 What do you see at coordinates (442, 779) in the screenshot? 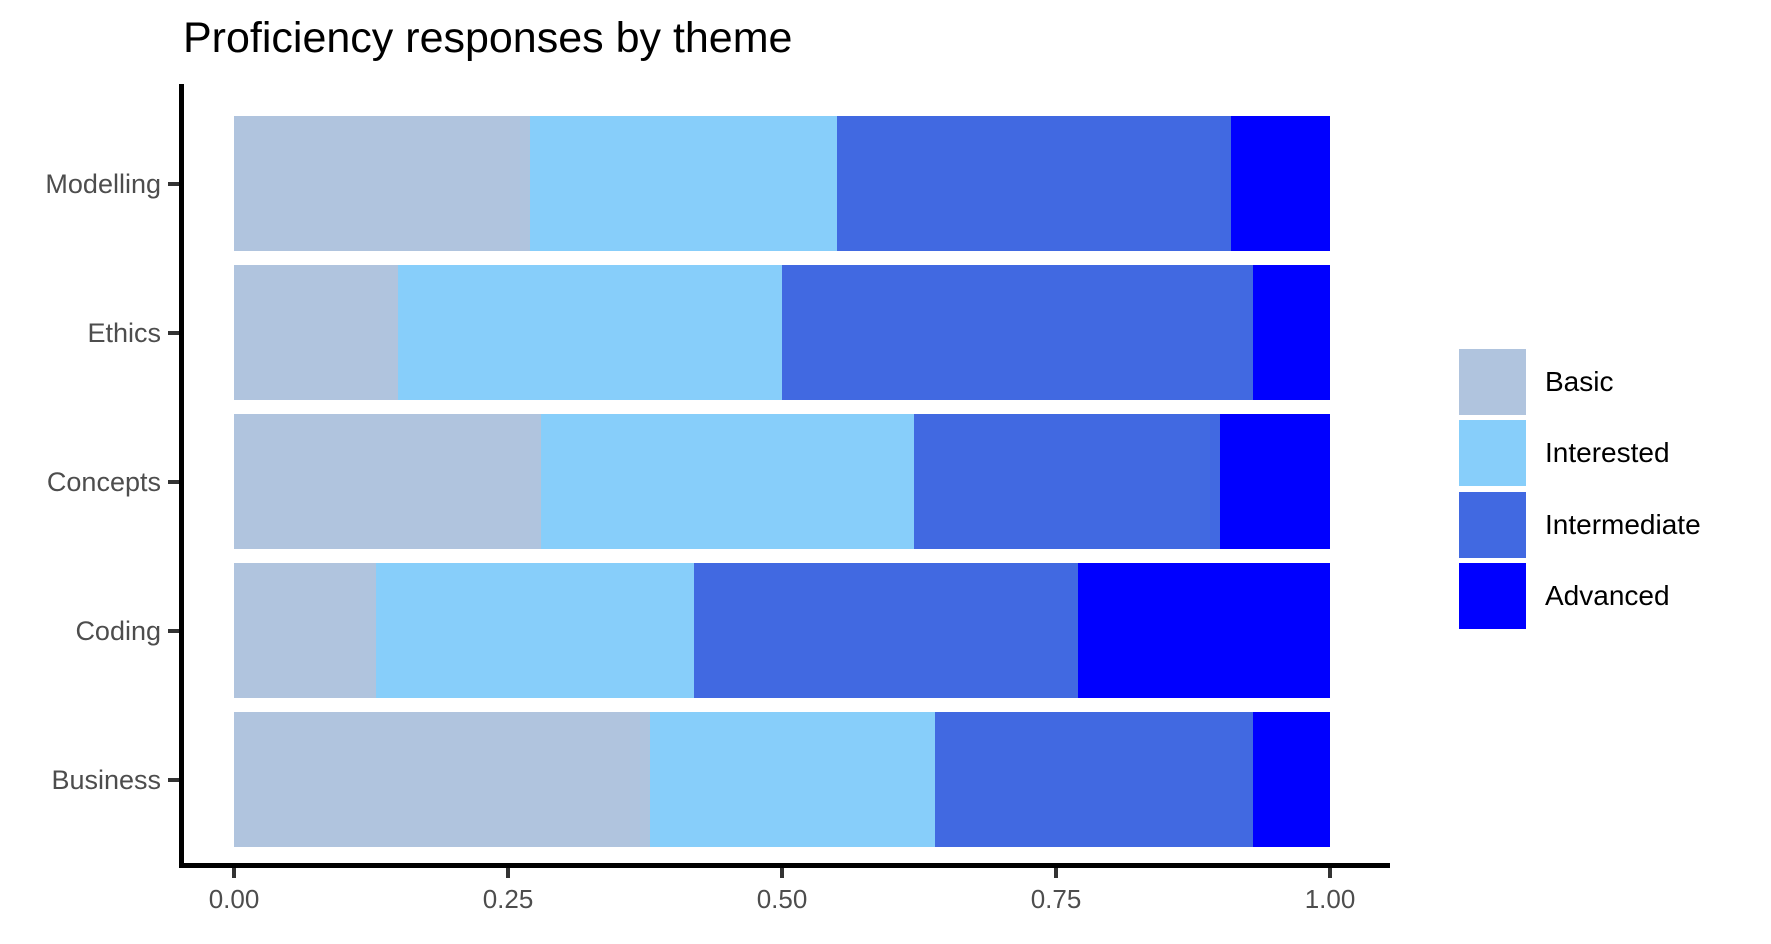
I see `bar-segment-business-basic` at bounding box center [442, 779].